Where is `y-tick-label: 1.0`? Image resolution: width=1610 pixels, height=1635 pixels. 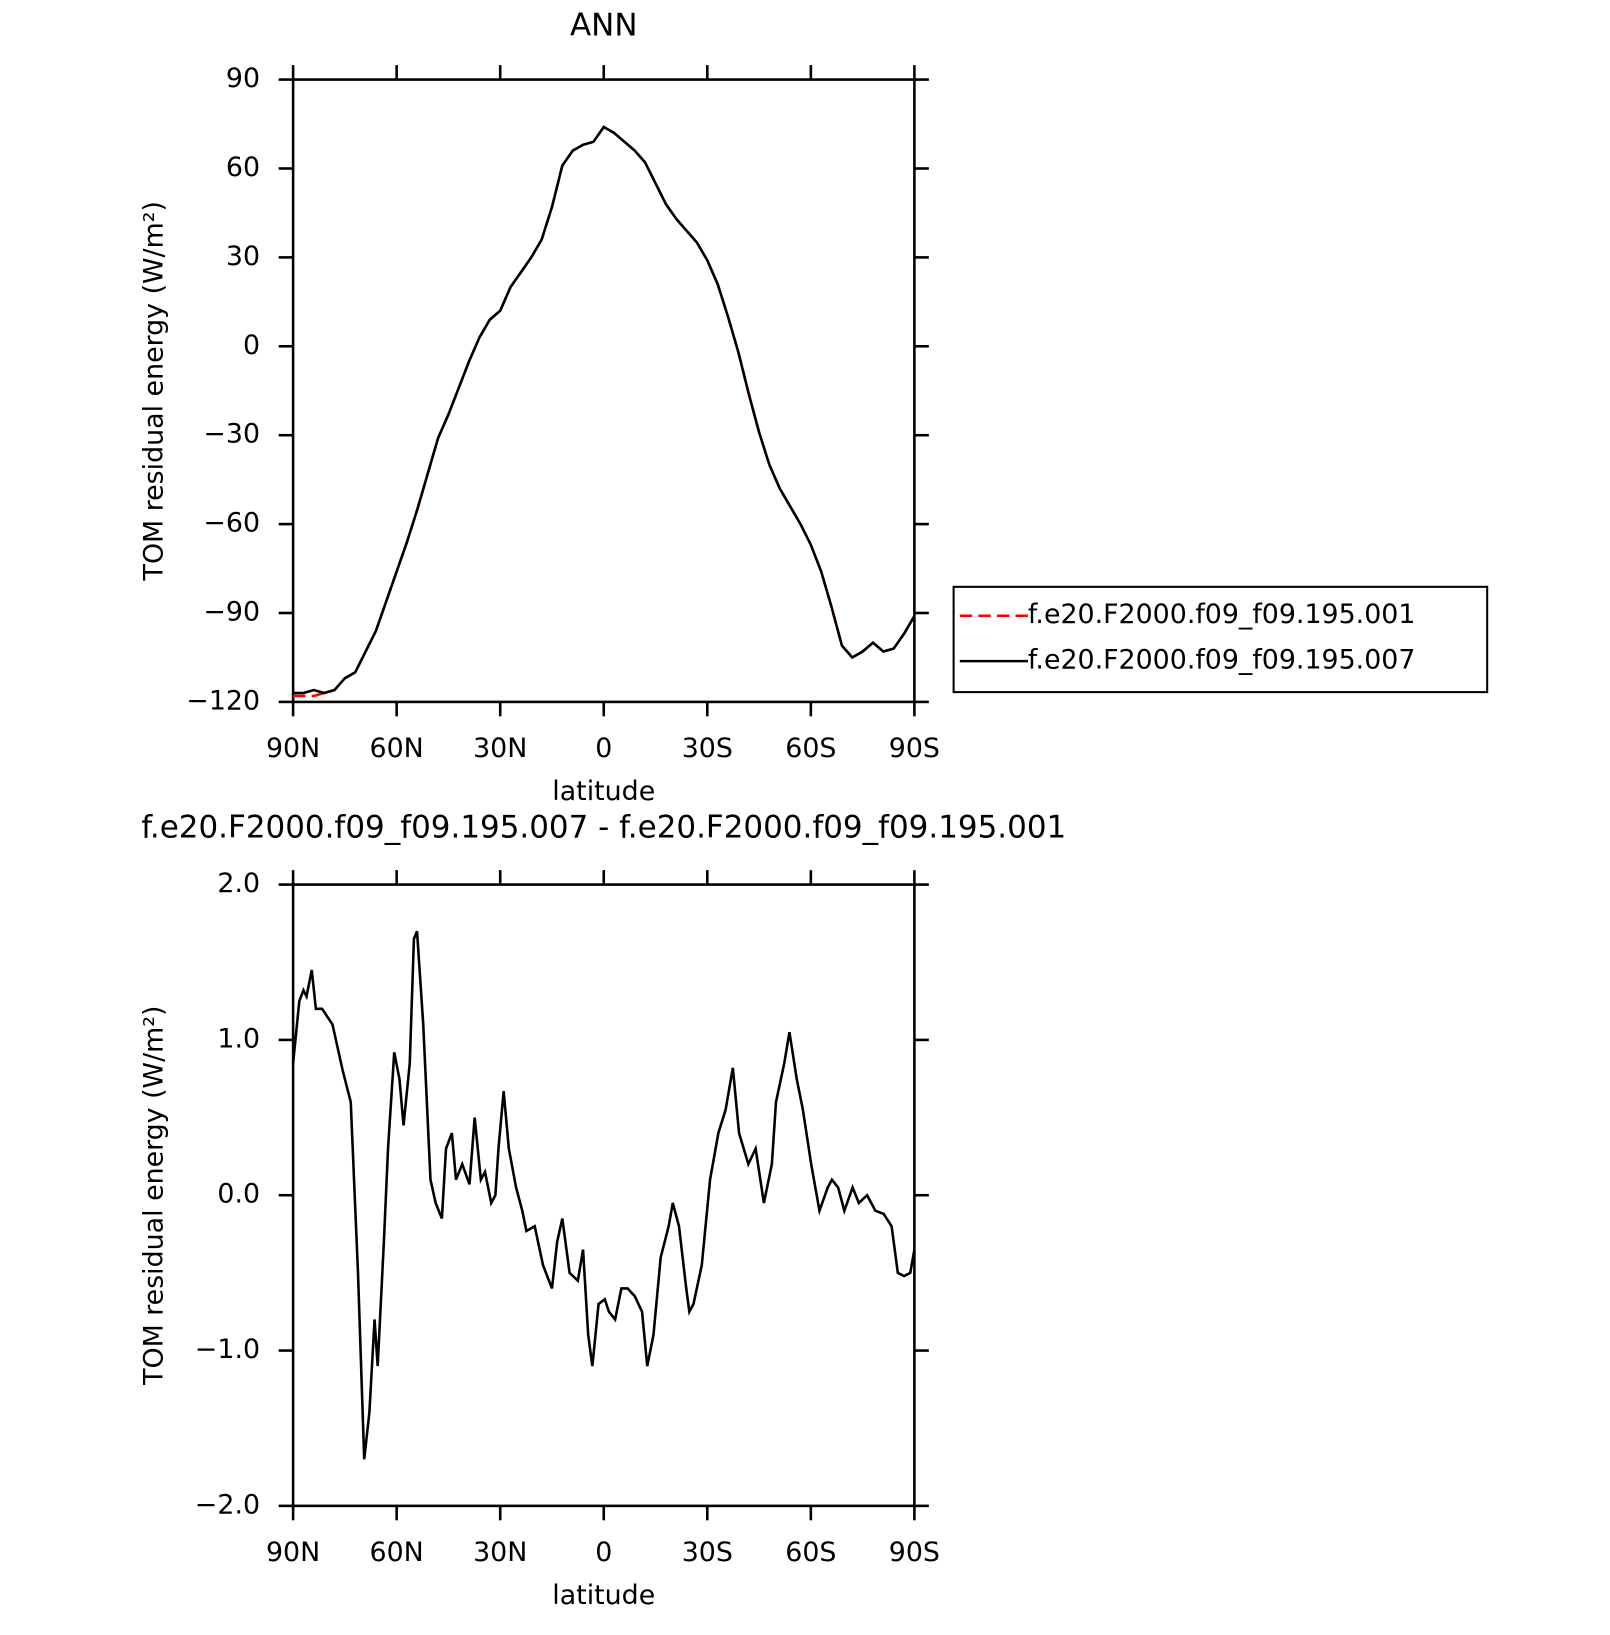
y-tick-label: 1.0 is located at coordinates (238, 1038).